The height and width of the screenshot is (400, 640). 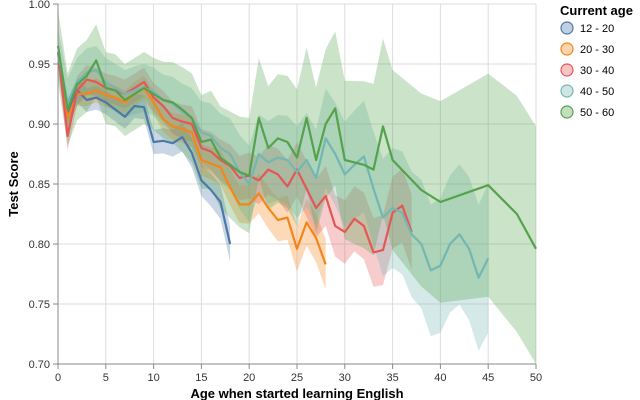 What do you see at coordinates (345, 378) in the screenshot?
I see `x-tick-label: 30` at bounding box center [345, 378].